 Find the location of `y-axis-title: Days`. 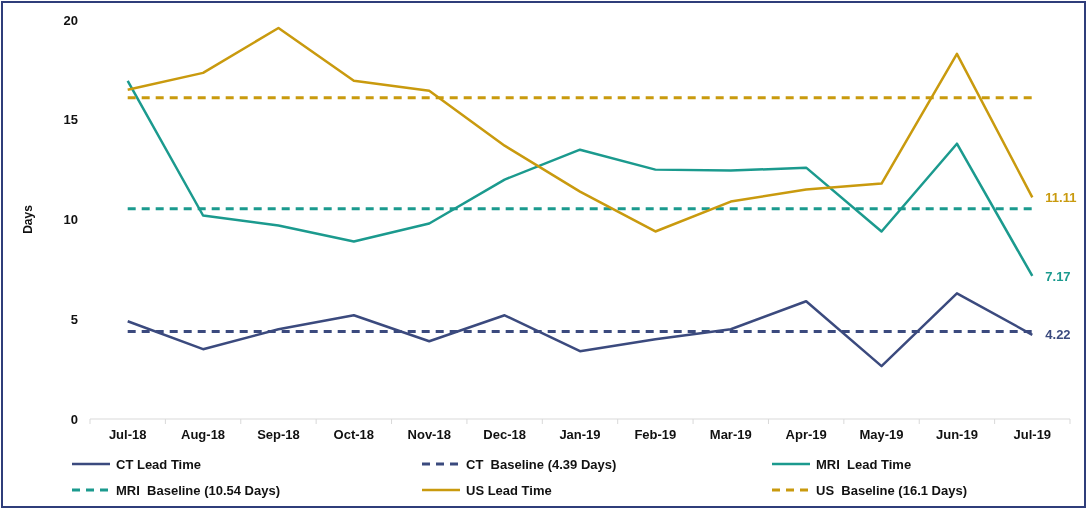

y-axis-title: Days is located at coordinates (28, 219).